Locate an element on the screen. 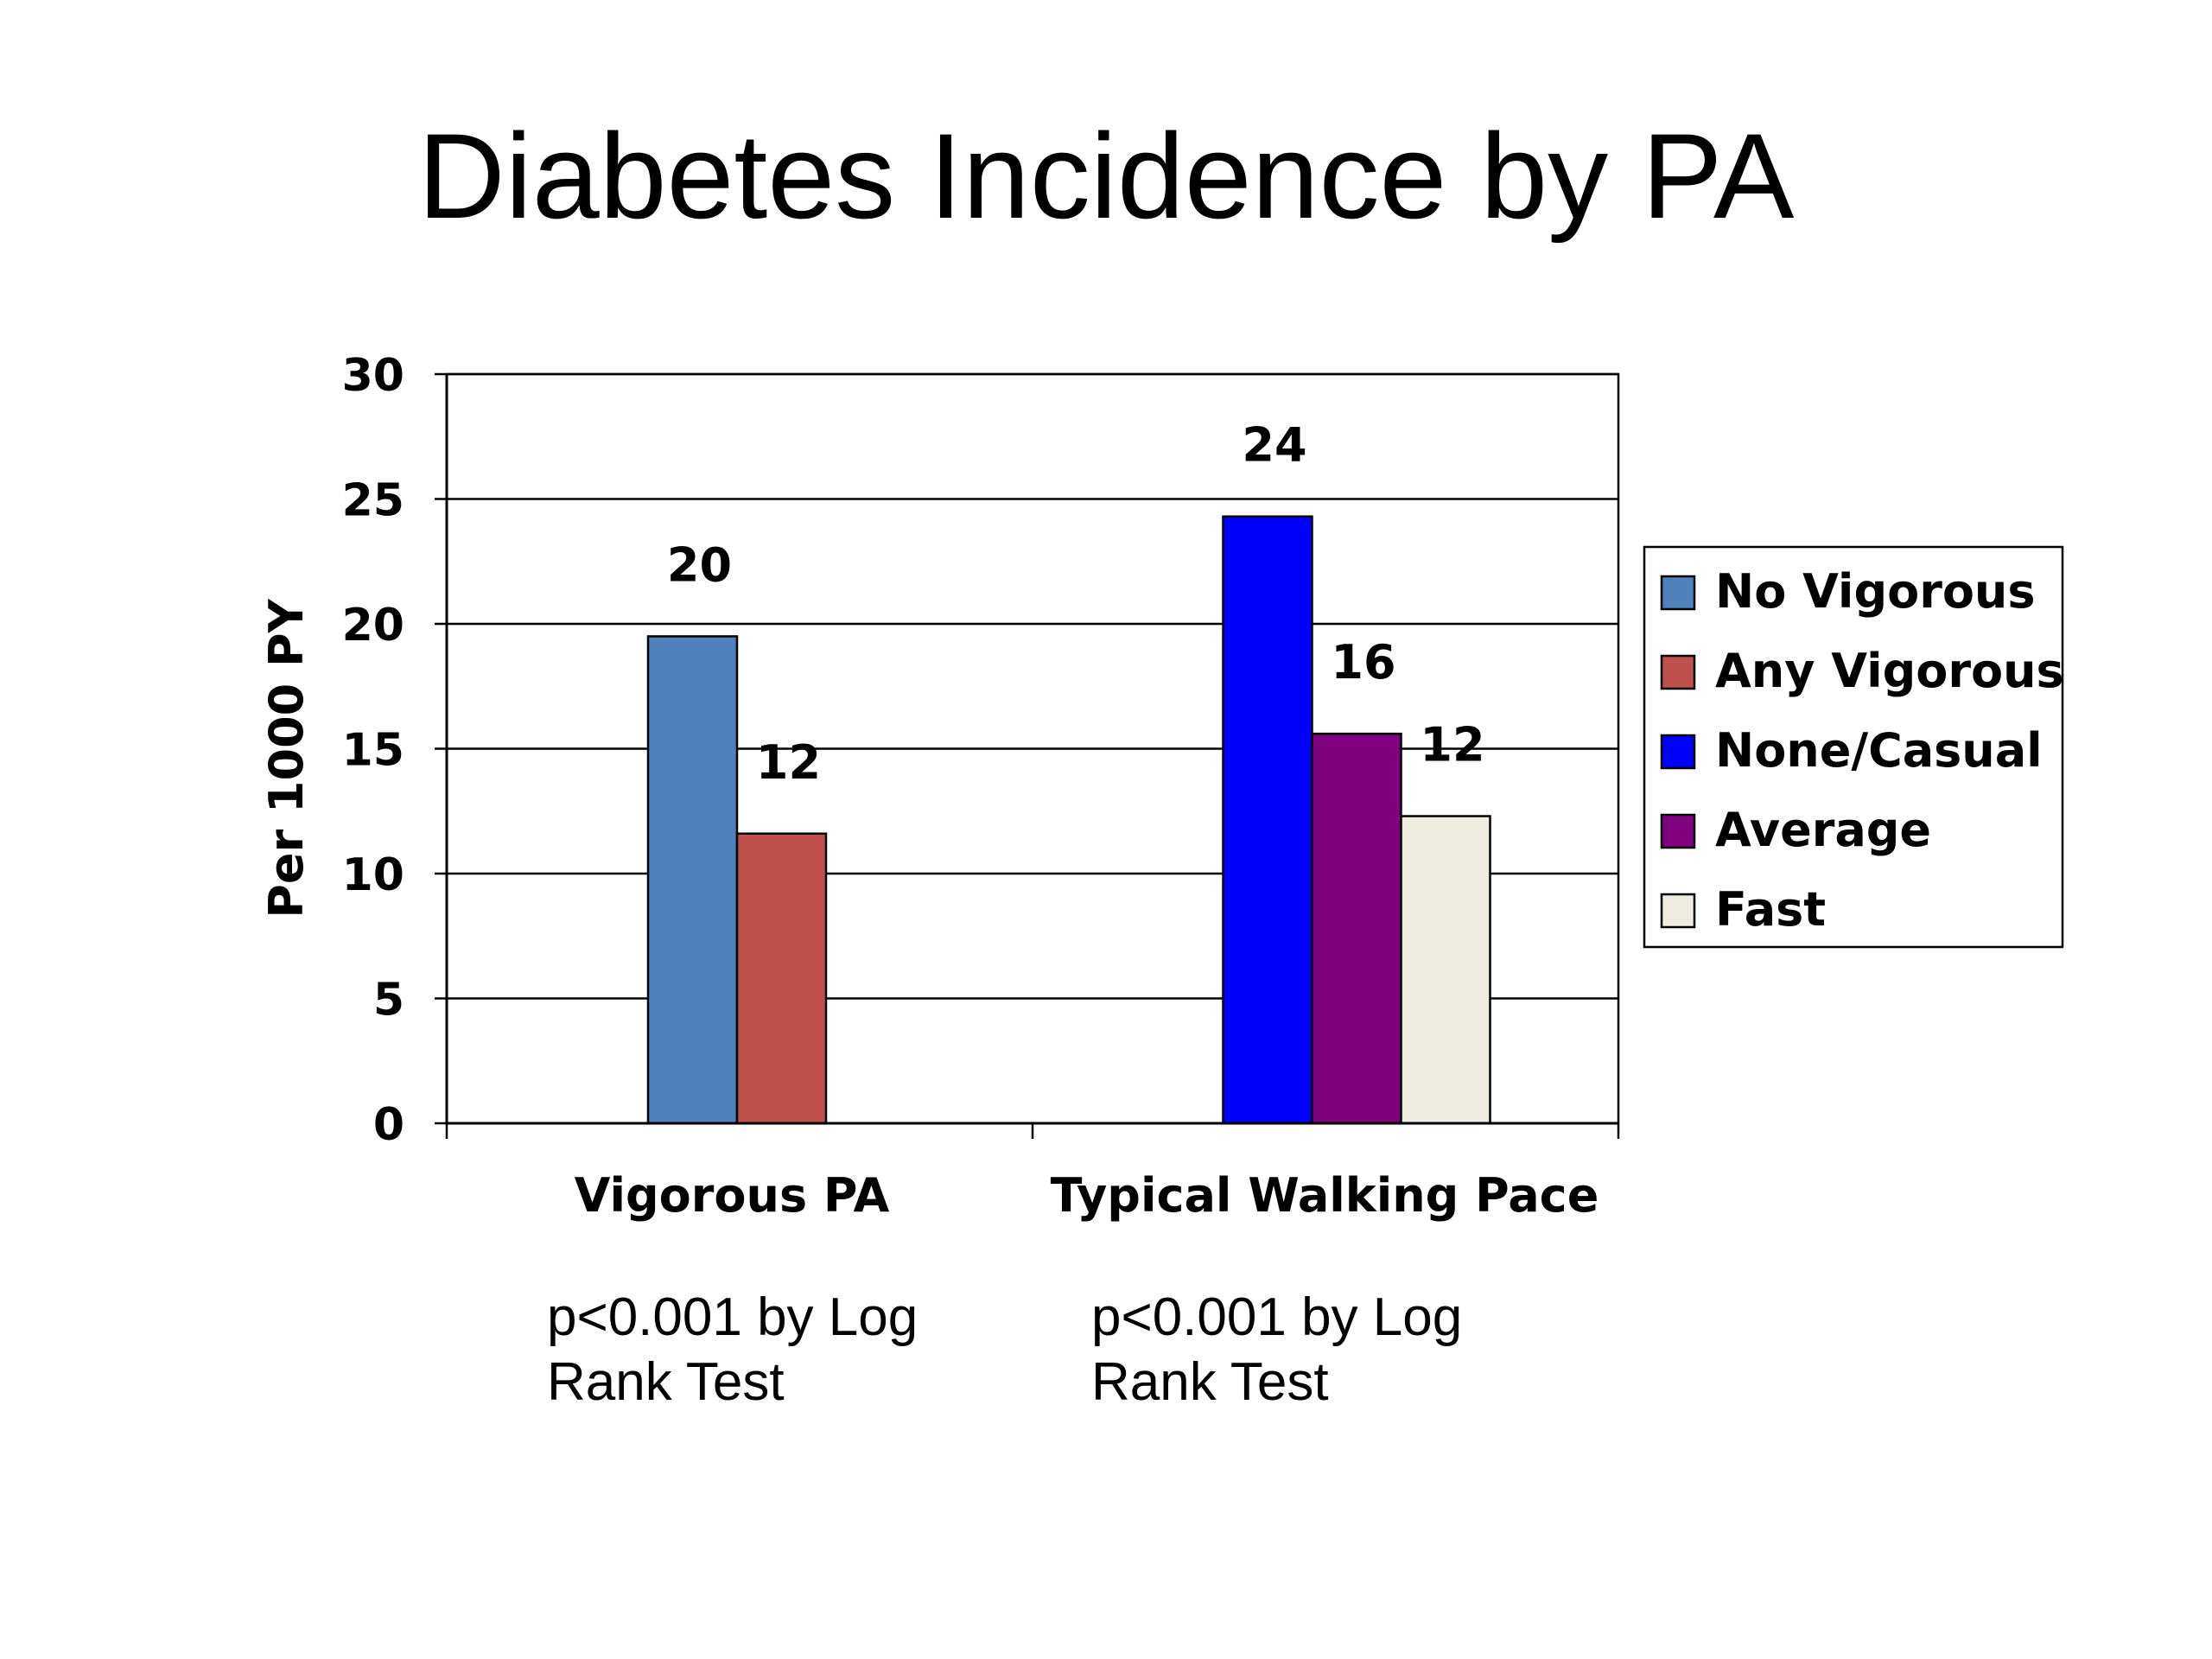 The height and width of the screenshot is (1659, 2212). y-tick-label: 0 is located at coordinates (388, 1125).